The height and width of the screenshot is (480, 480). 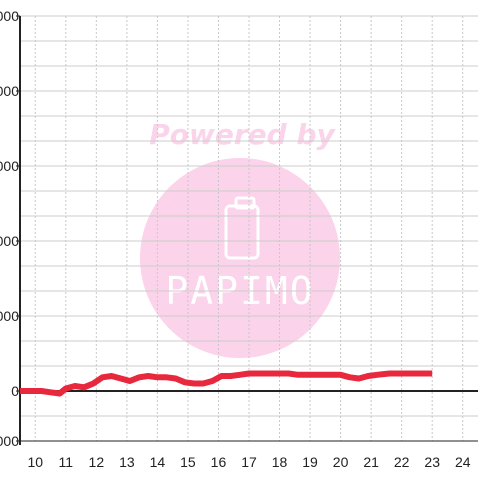 What do you see at coordinates (35, 462) in the screenshot?
I see `x-tick-label: 10` at bounding box center [35, 462].